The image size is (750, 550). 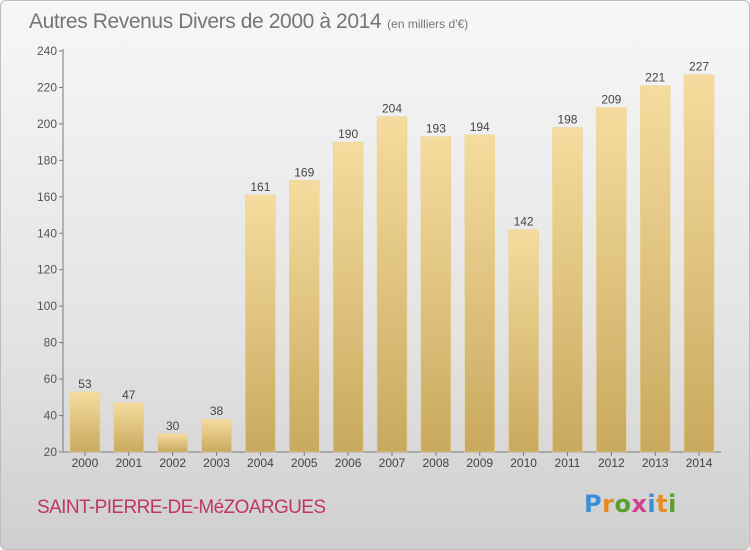 I want to click on bar-value-label: 221, so click(x=655, y=78).